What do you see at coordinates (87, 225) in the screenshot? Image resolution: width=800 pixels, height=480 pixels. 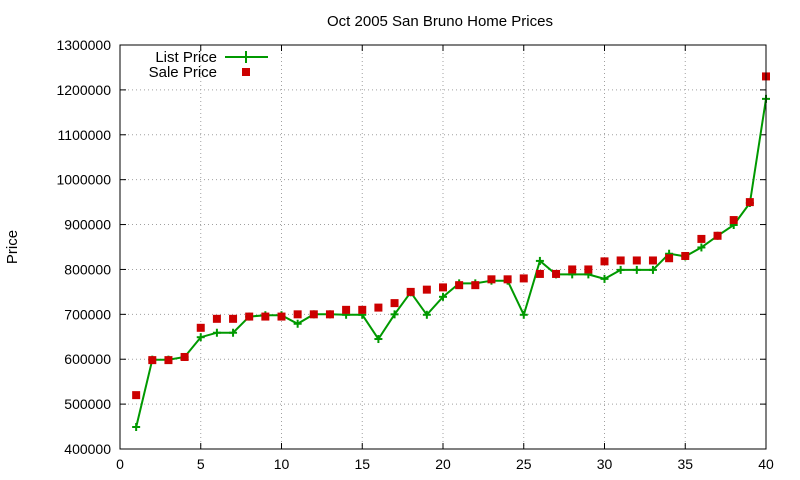 I see `y-tick-label: 900000` at bounding box center [87, 225].